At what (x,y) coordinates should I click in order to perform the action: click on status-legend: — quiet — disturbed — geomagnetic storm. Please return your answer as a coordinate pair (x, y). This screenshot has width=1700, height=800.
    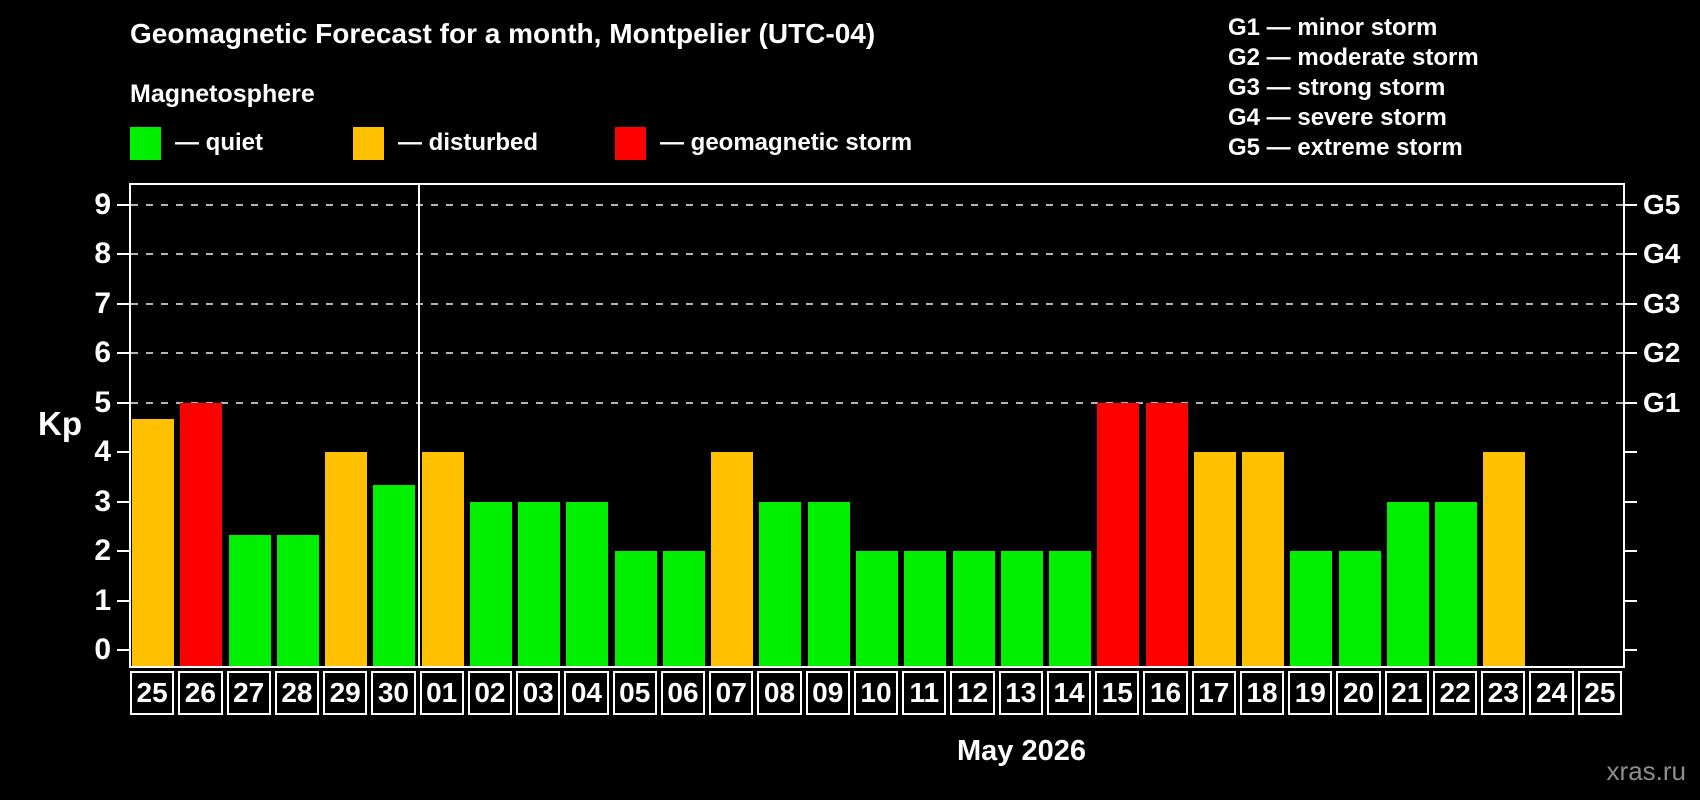
    Looking at the image, I should click on (580, 143).